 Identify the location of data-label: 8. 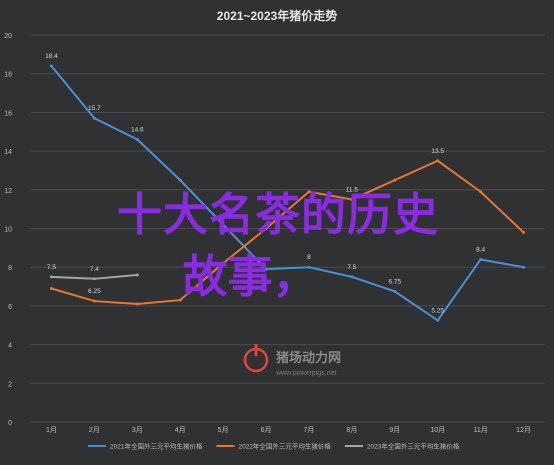
(309, 257).